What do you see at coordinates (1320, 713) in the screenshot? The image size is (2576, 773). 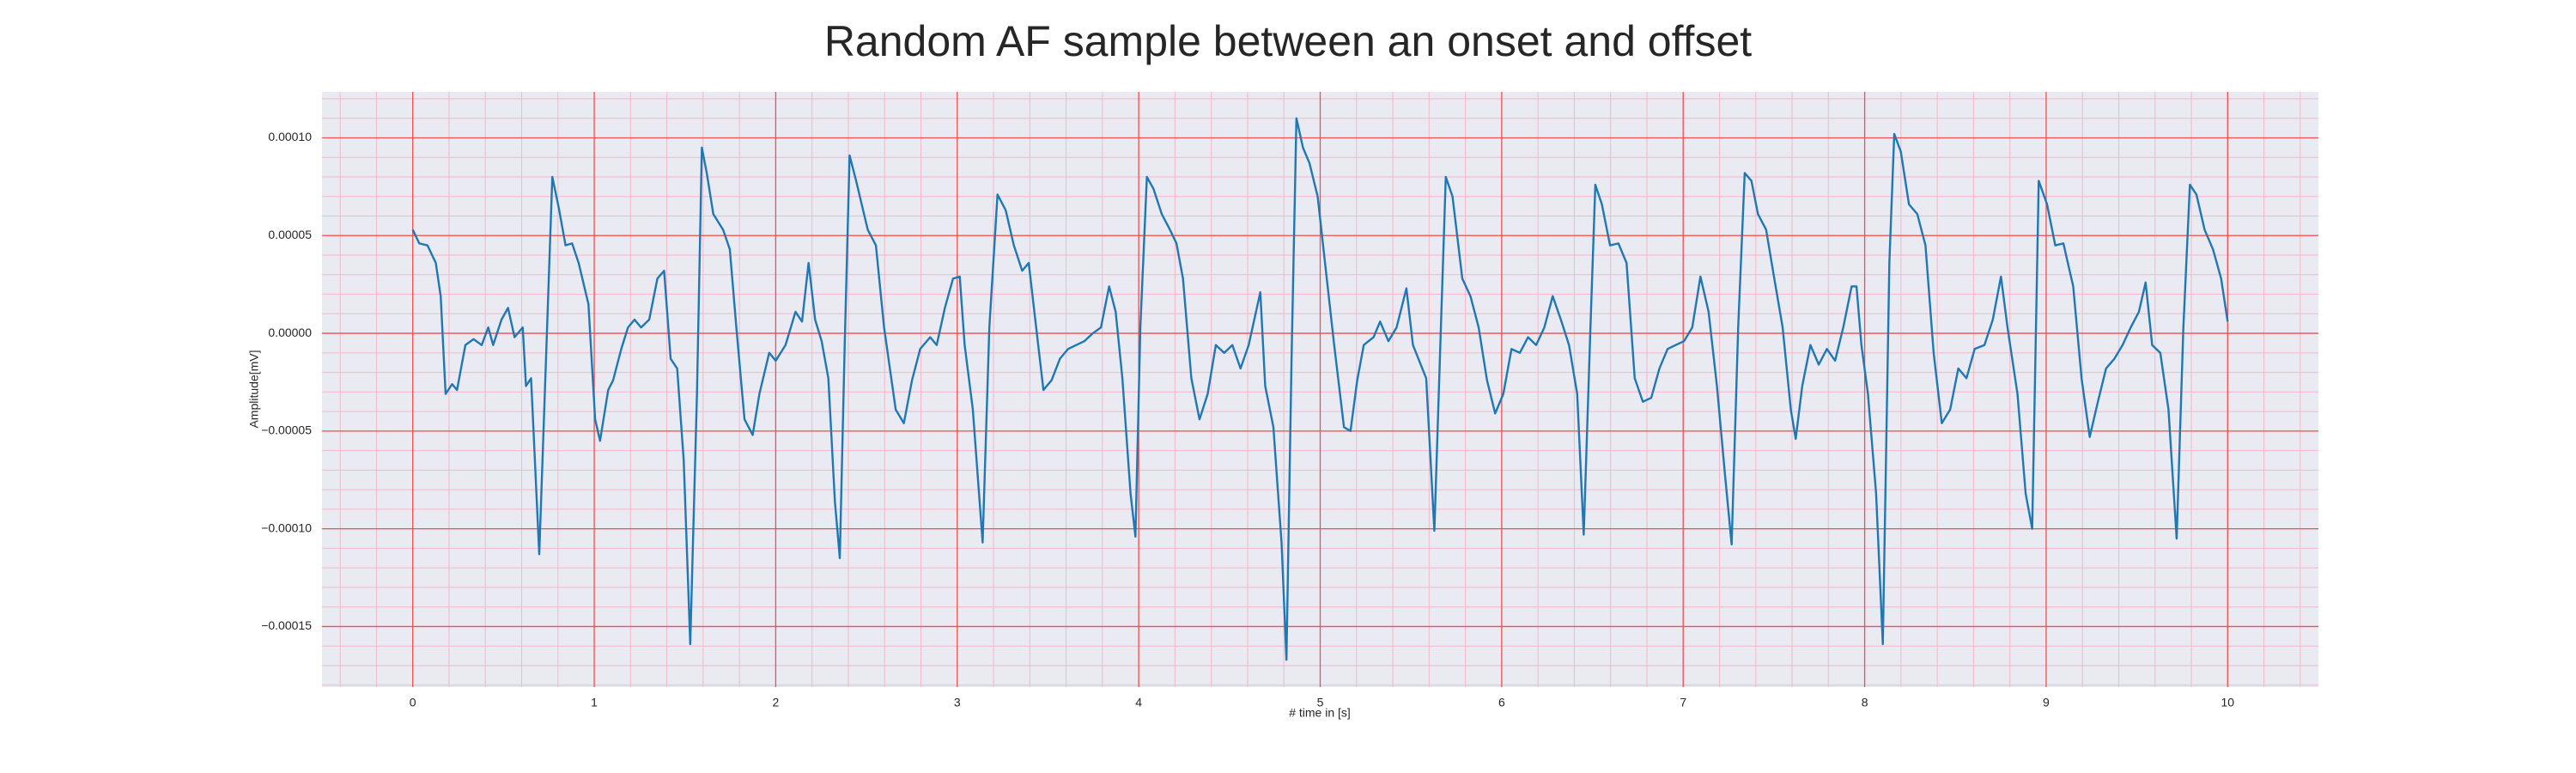 I see `x-axis-label: # time in [s]` at bounding box center [1320, 713].